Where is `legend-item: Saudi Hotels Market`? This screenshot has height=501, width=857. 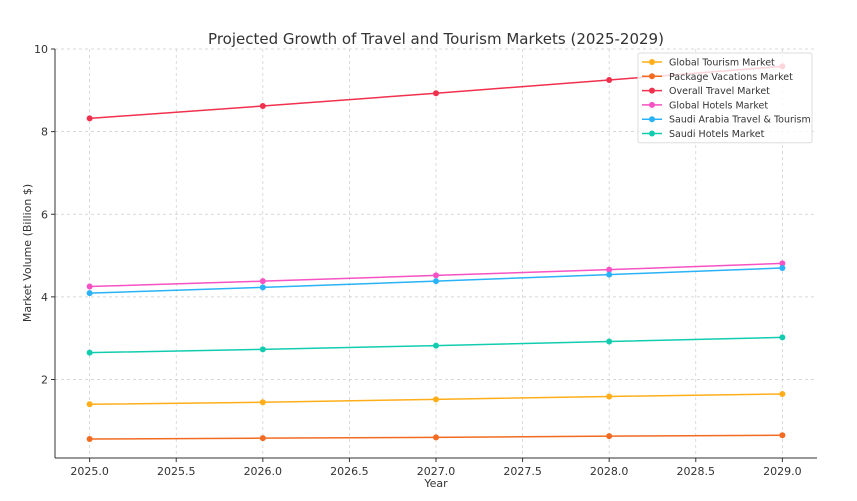 legend-item: Saudi Hotels Market is located at coordinates (703, 134).